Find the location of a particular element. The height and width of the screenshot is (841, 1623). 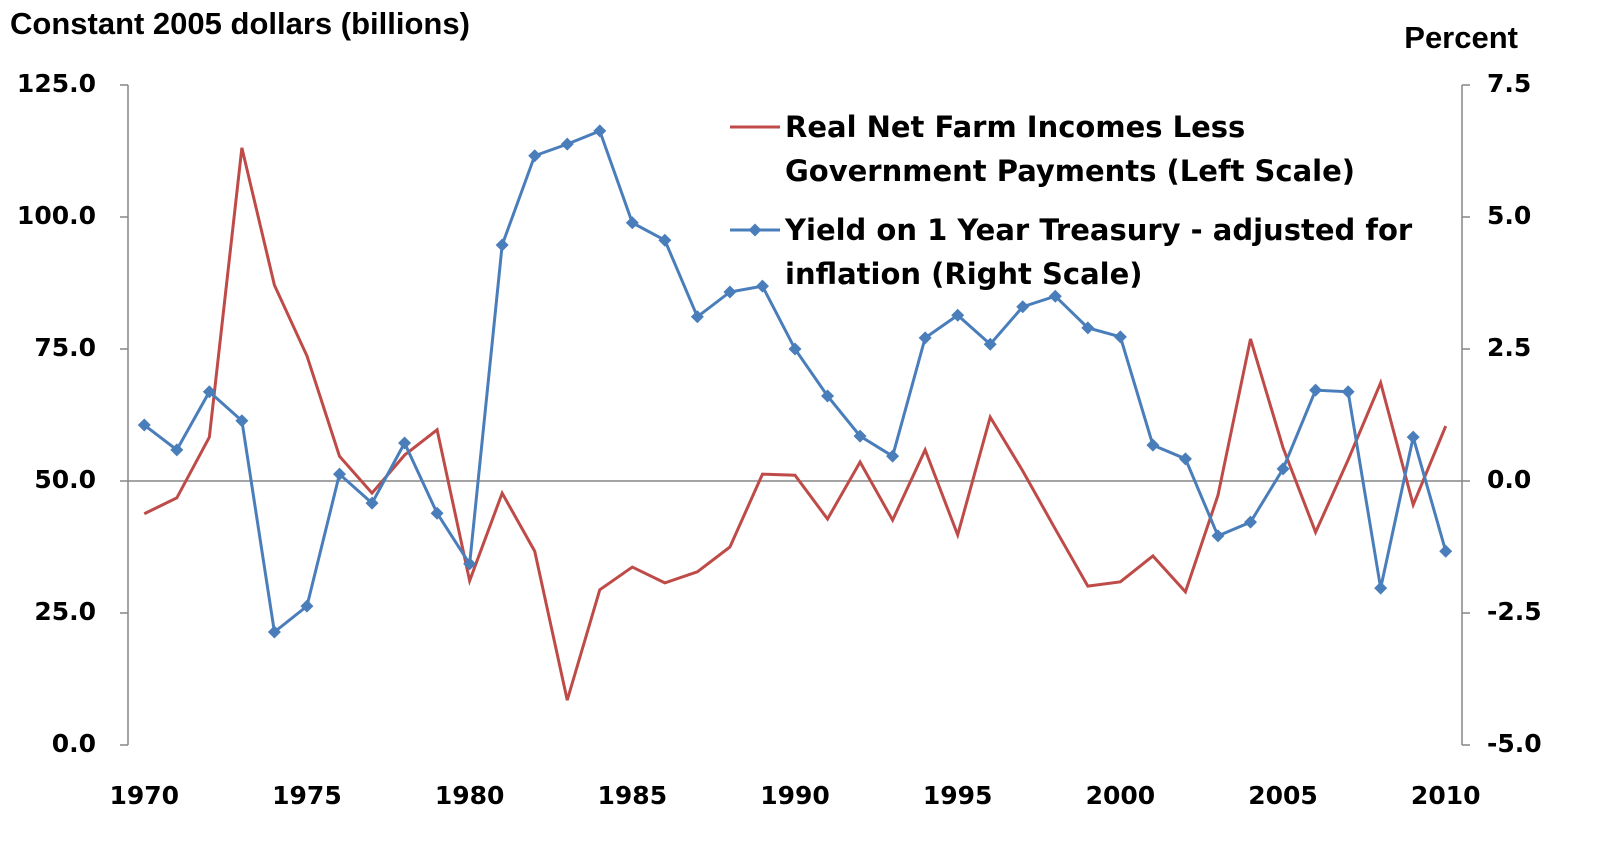

y-tick-label: 125.0 is located at coordinates (56, 83).